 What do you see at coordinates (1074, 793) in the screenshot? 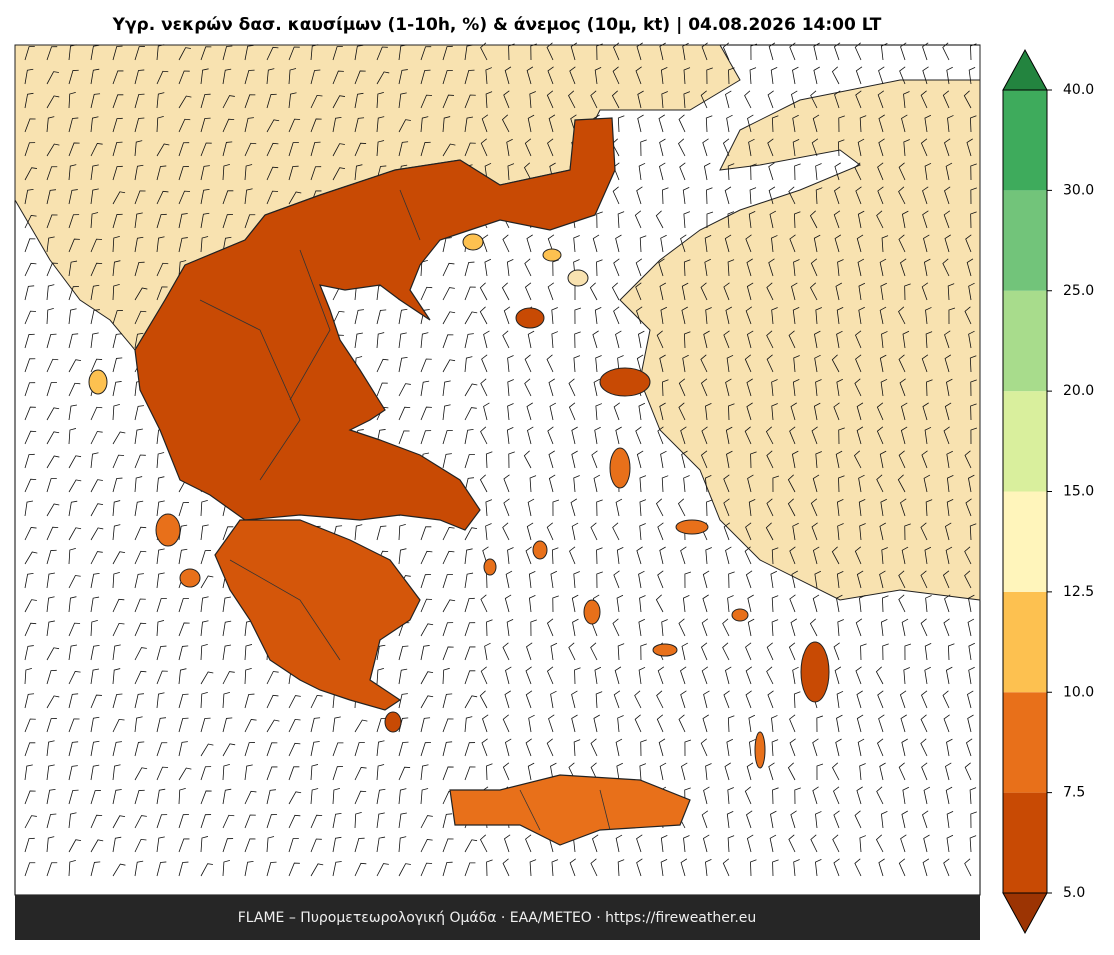
I see `colorbar-tick-label: 7.5` at bounding box center [1074, 793].